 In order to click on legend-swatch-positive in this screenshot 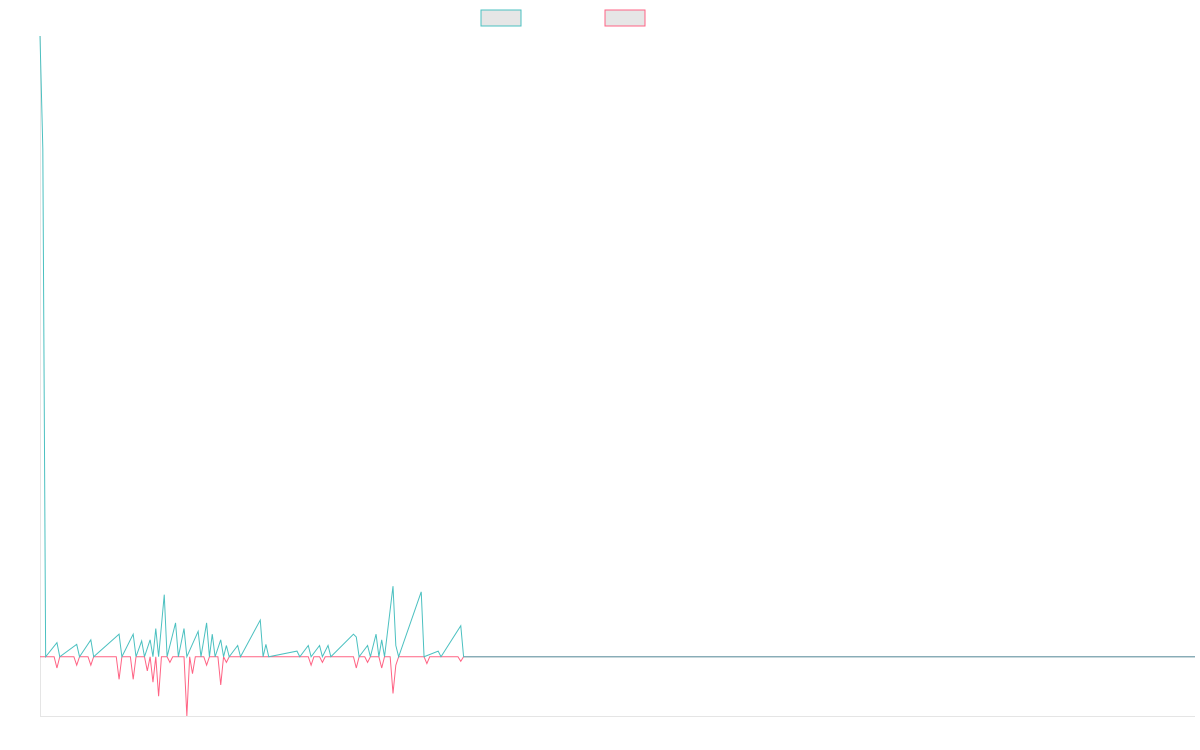, I will do `click(501, 18)`.